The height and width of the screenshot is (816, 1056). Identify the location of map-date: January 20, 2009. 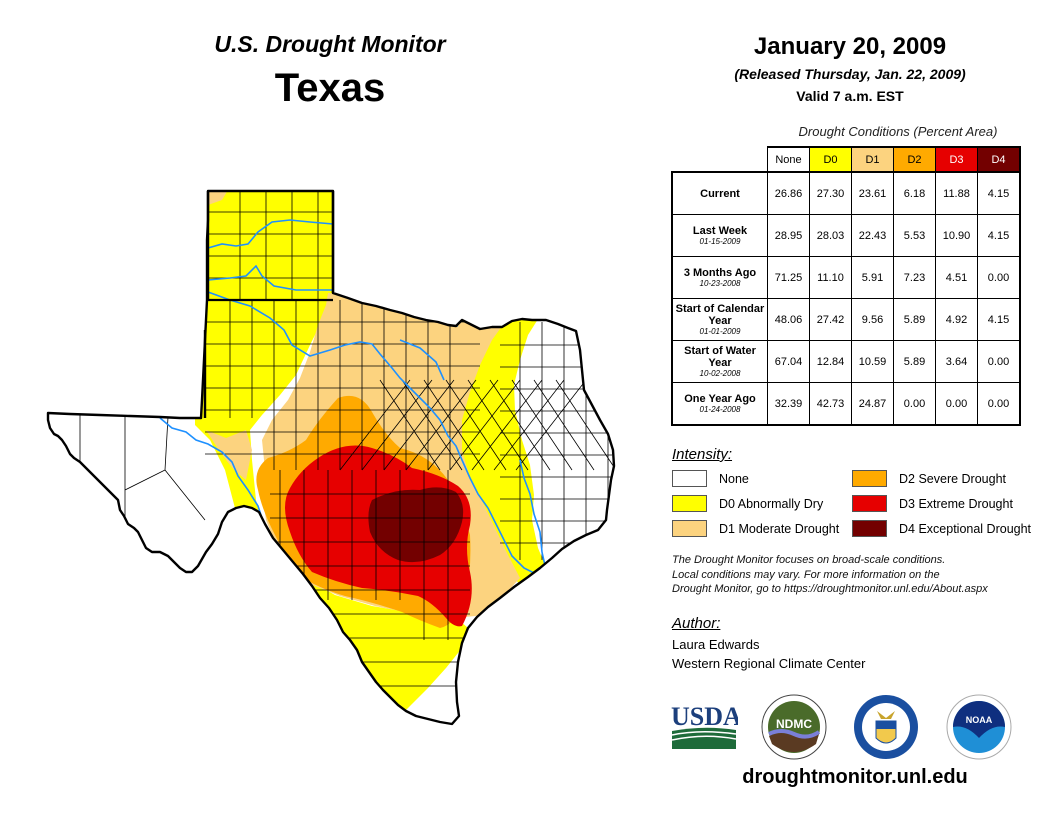
(850, 46).